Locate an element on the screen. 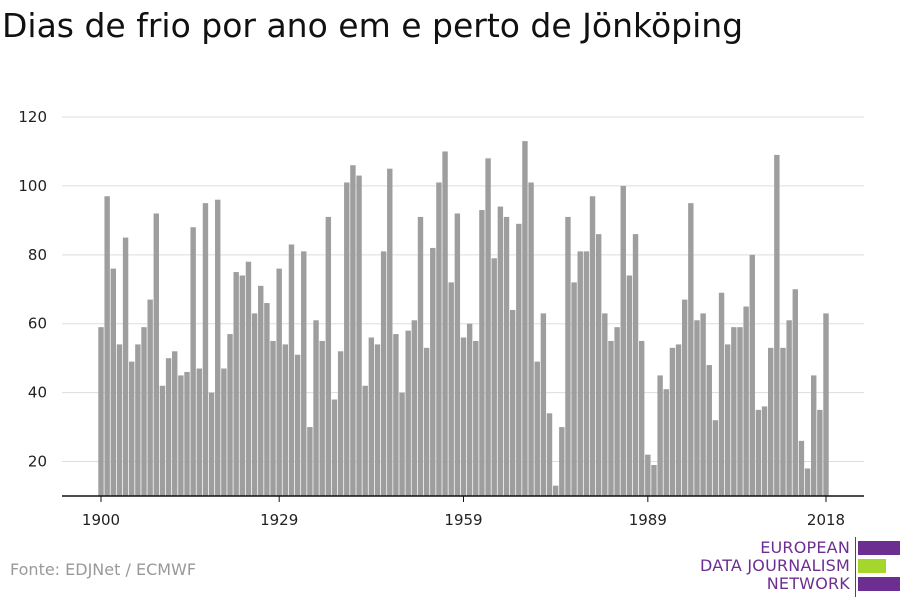 This screenshot has width=900, height=600. bar-1951 is located at coordinates (414, 408).